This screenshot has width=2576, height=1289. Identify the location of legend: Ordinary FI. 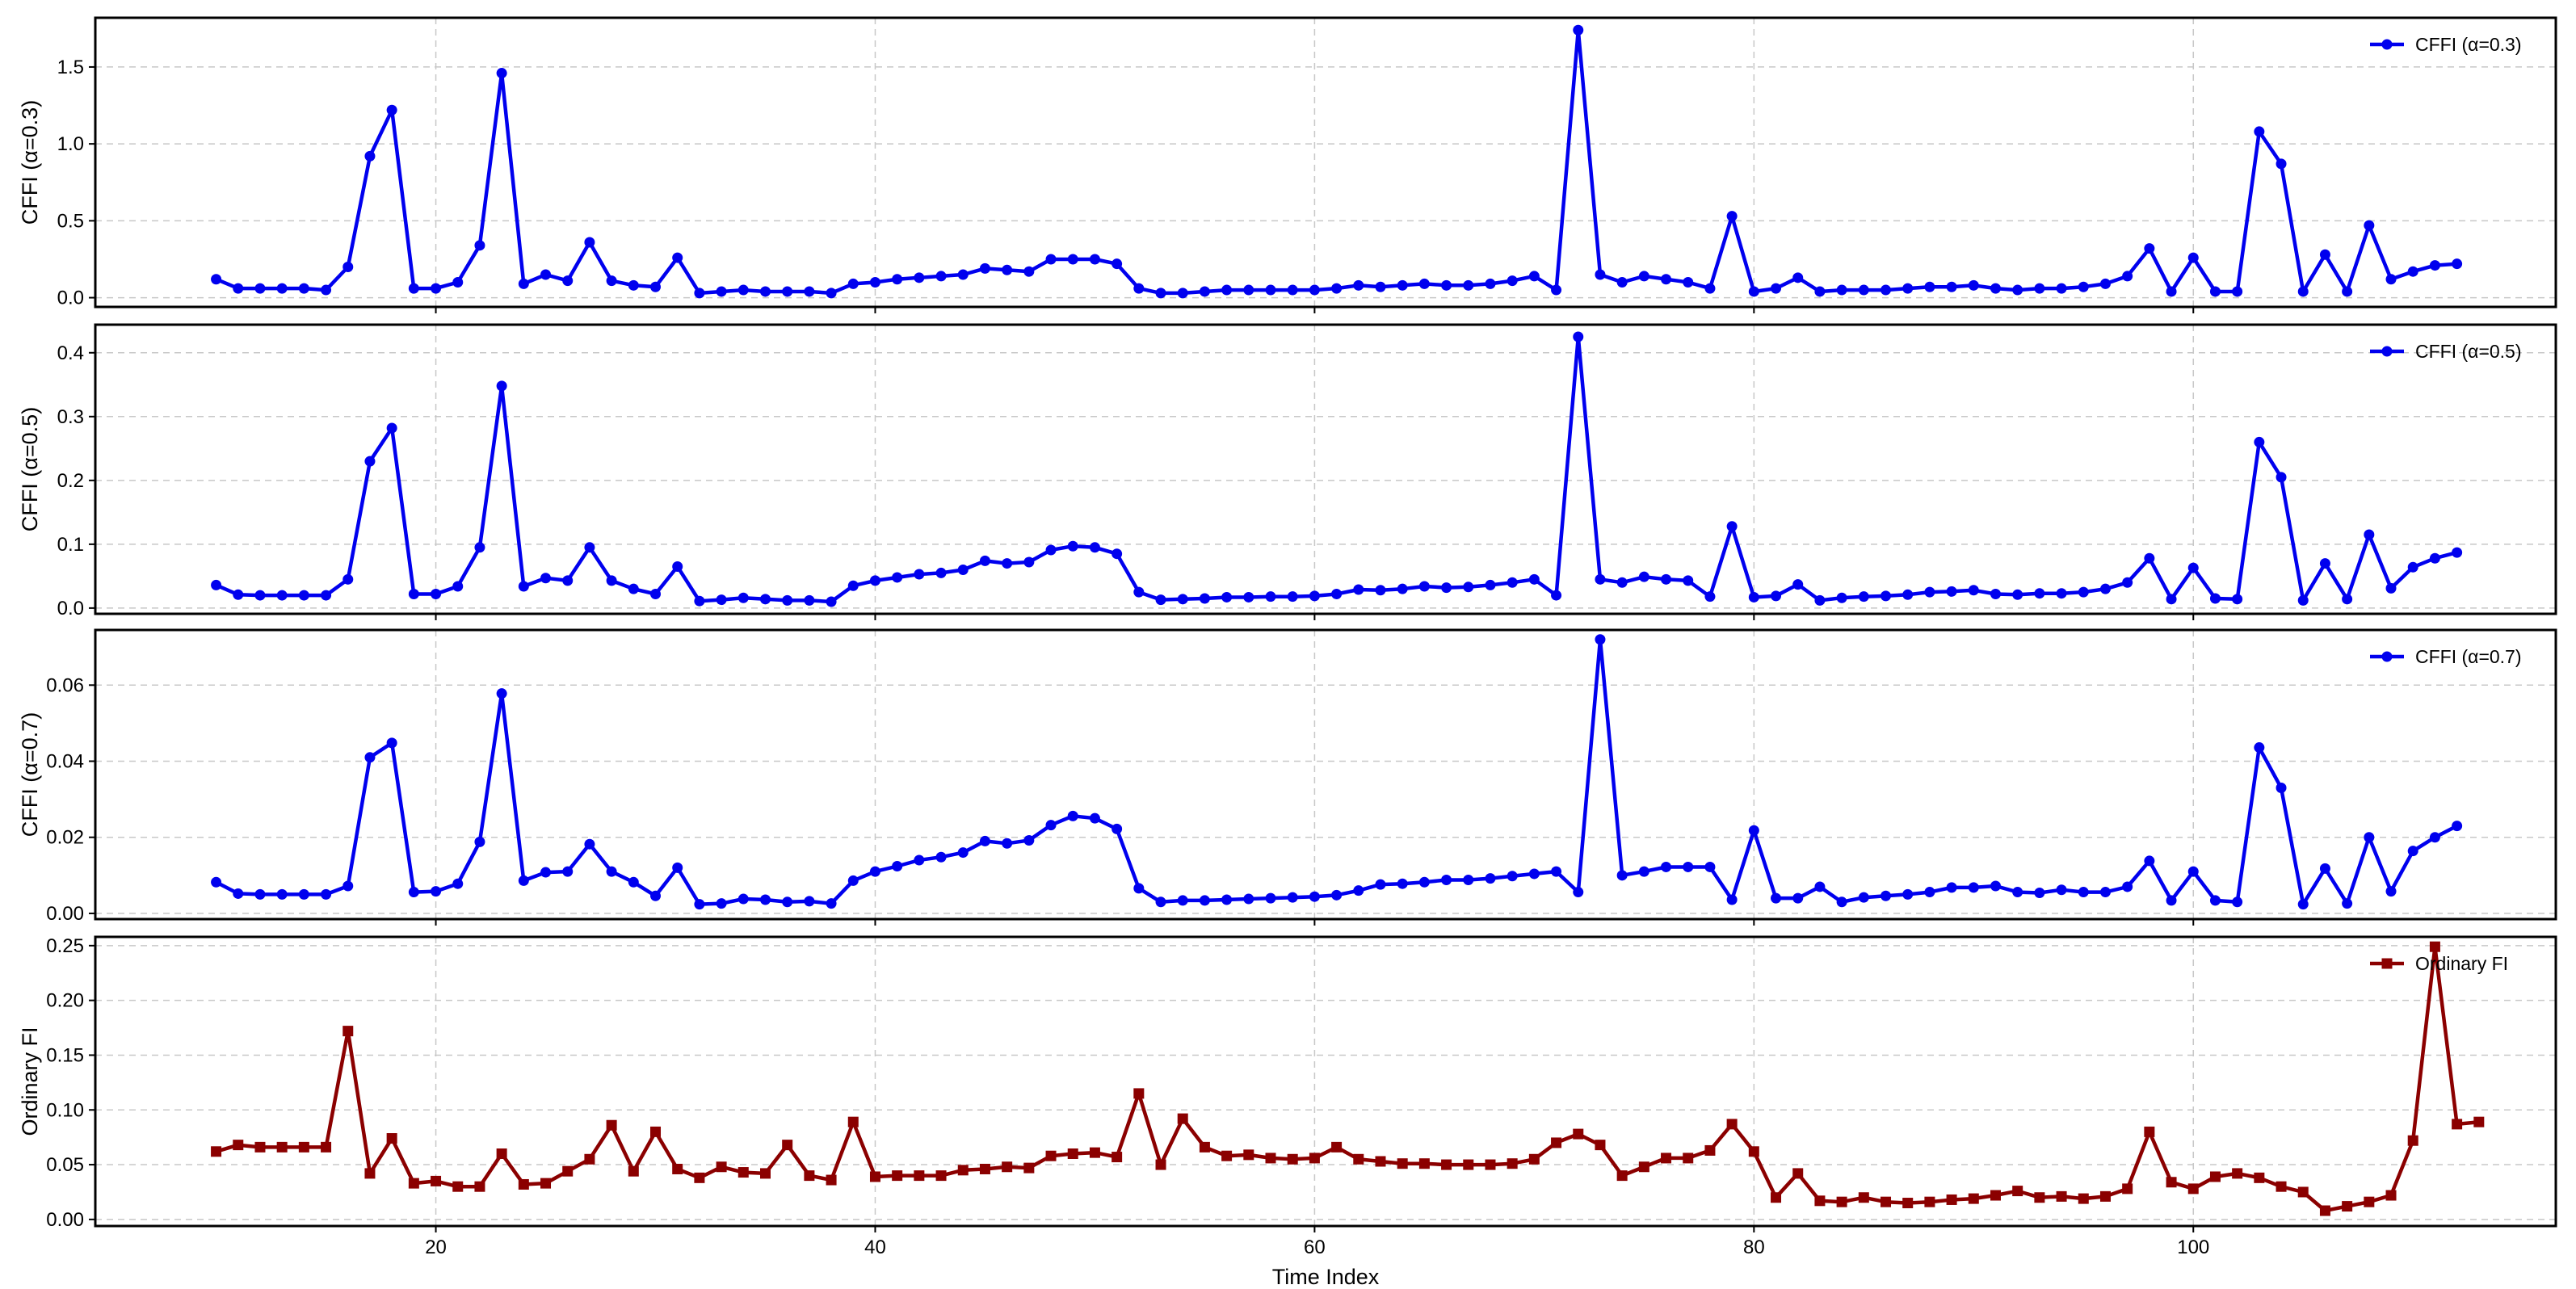
(2439, 963).